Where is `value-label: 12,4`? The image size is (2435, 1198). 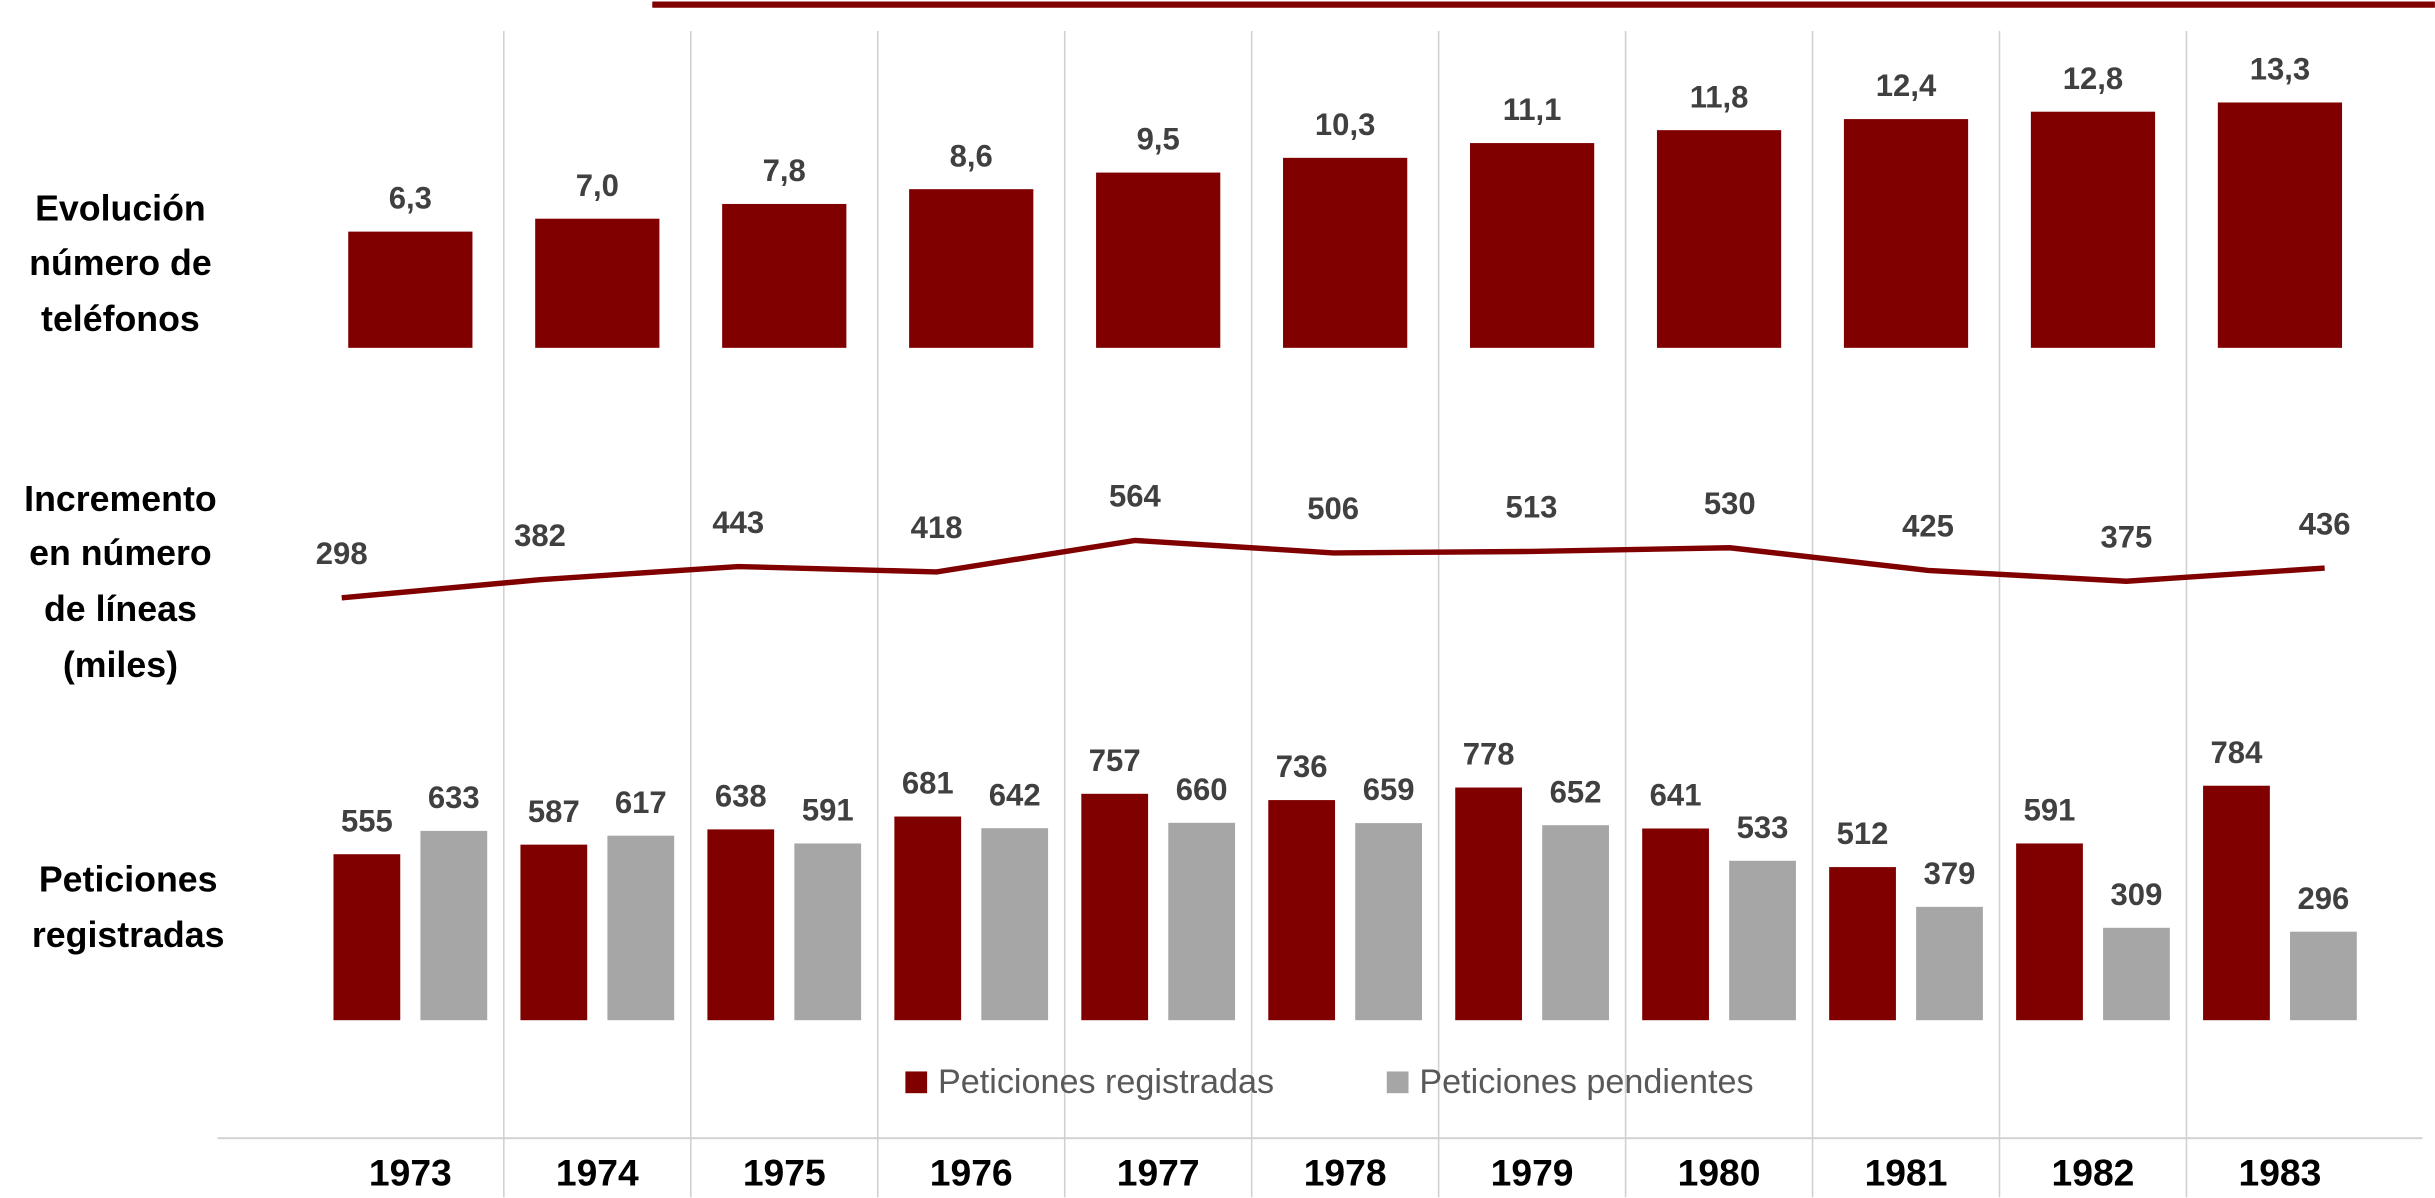
value-label: 12,4 is located at coordinates (1906, 85).